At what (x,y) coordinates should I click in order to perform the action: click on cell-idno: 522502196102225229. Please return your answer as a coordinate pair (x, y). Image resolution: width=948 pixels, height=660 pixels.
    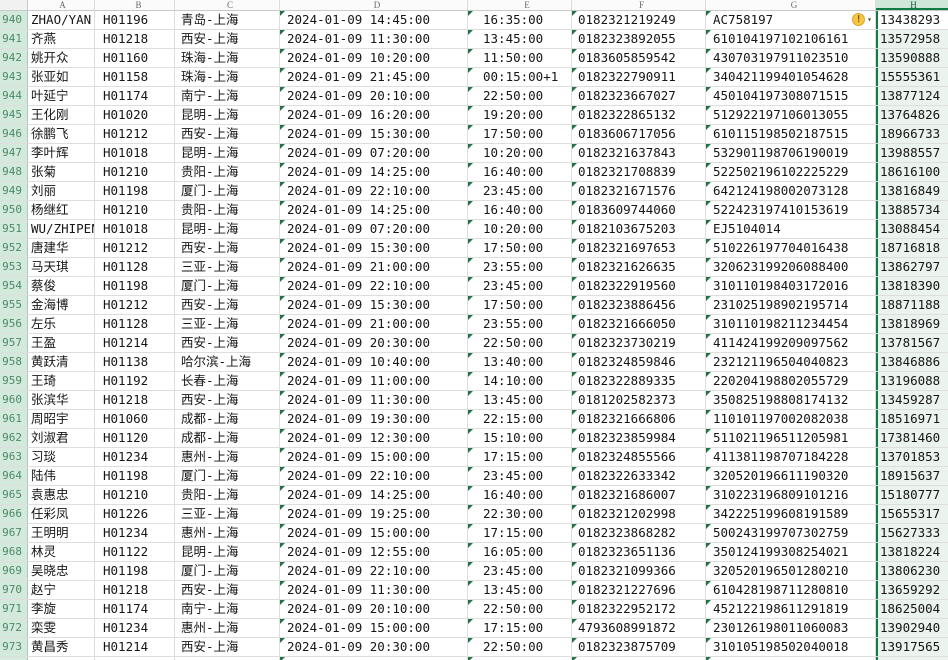
    Looking at the image, I should click on (791, 172).